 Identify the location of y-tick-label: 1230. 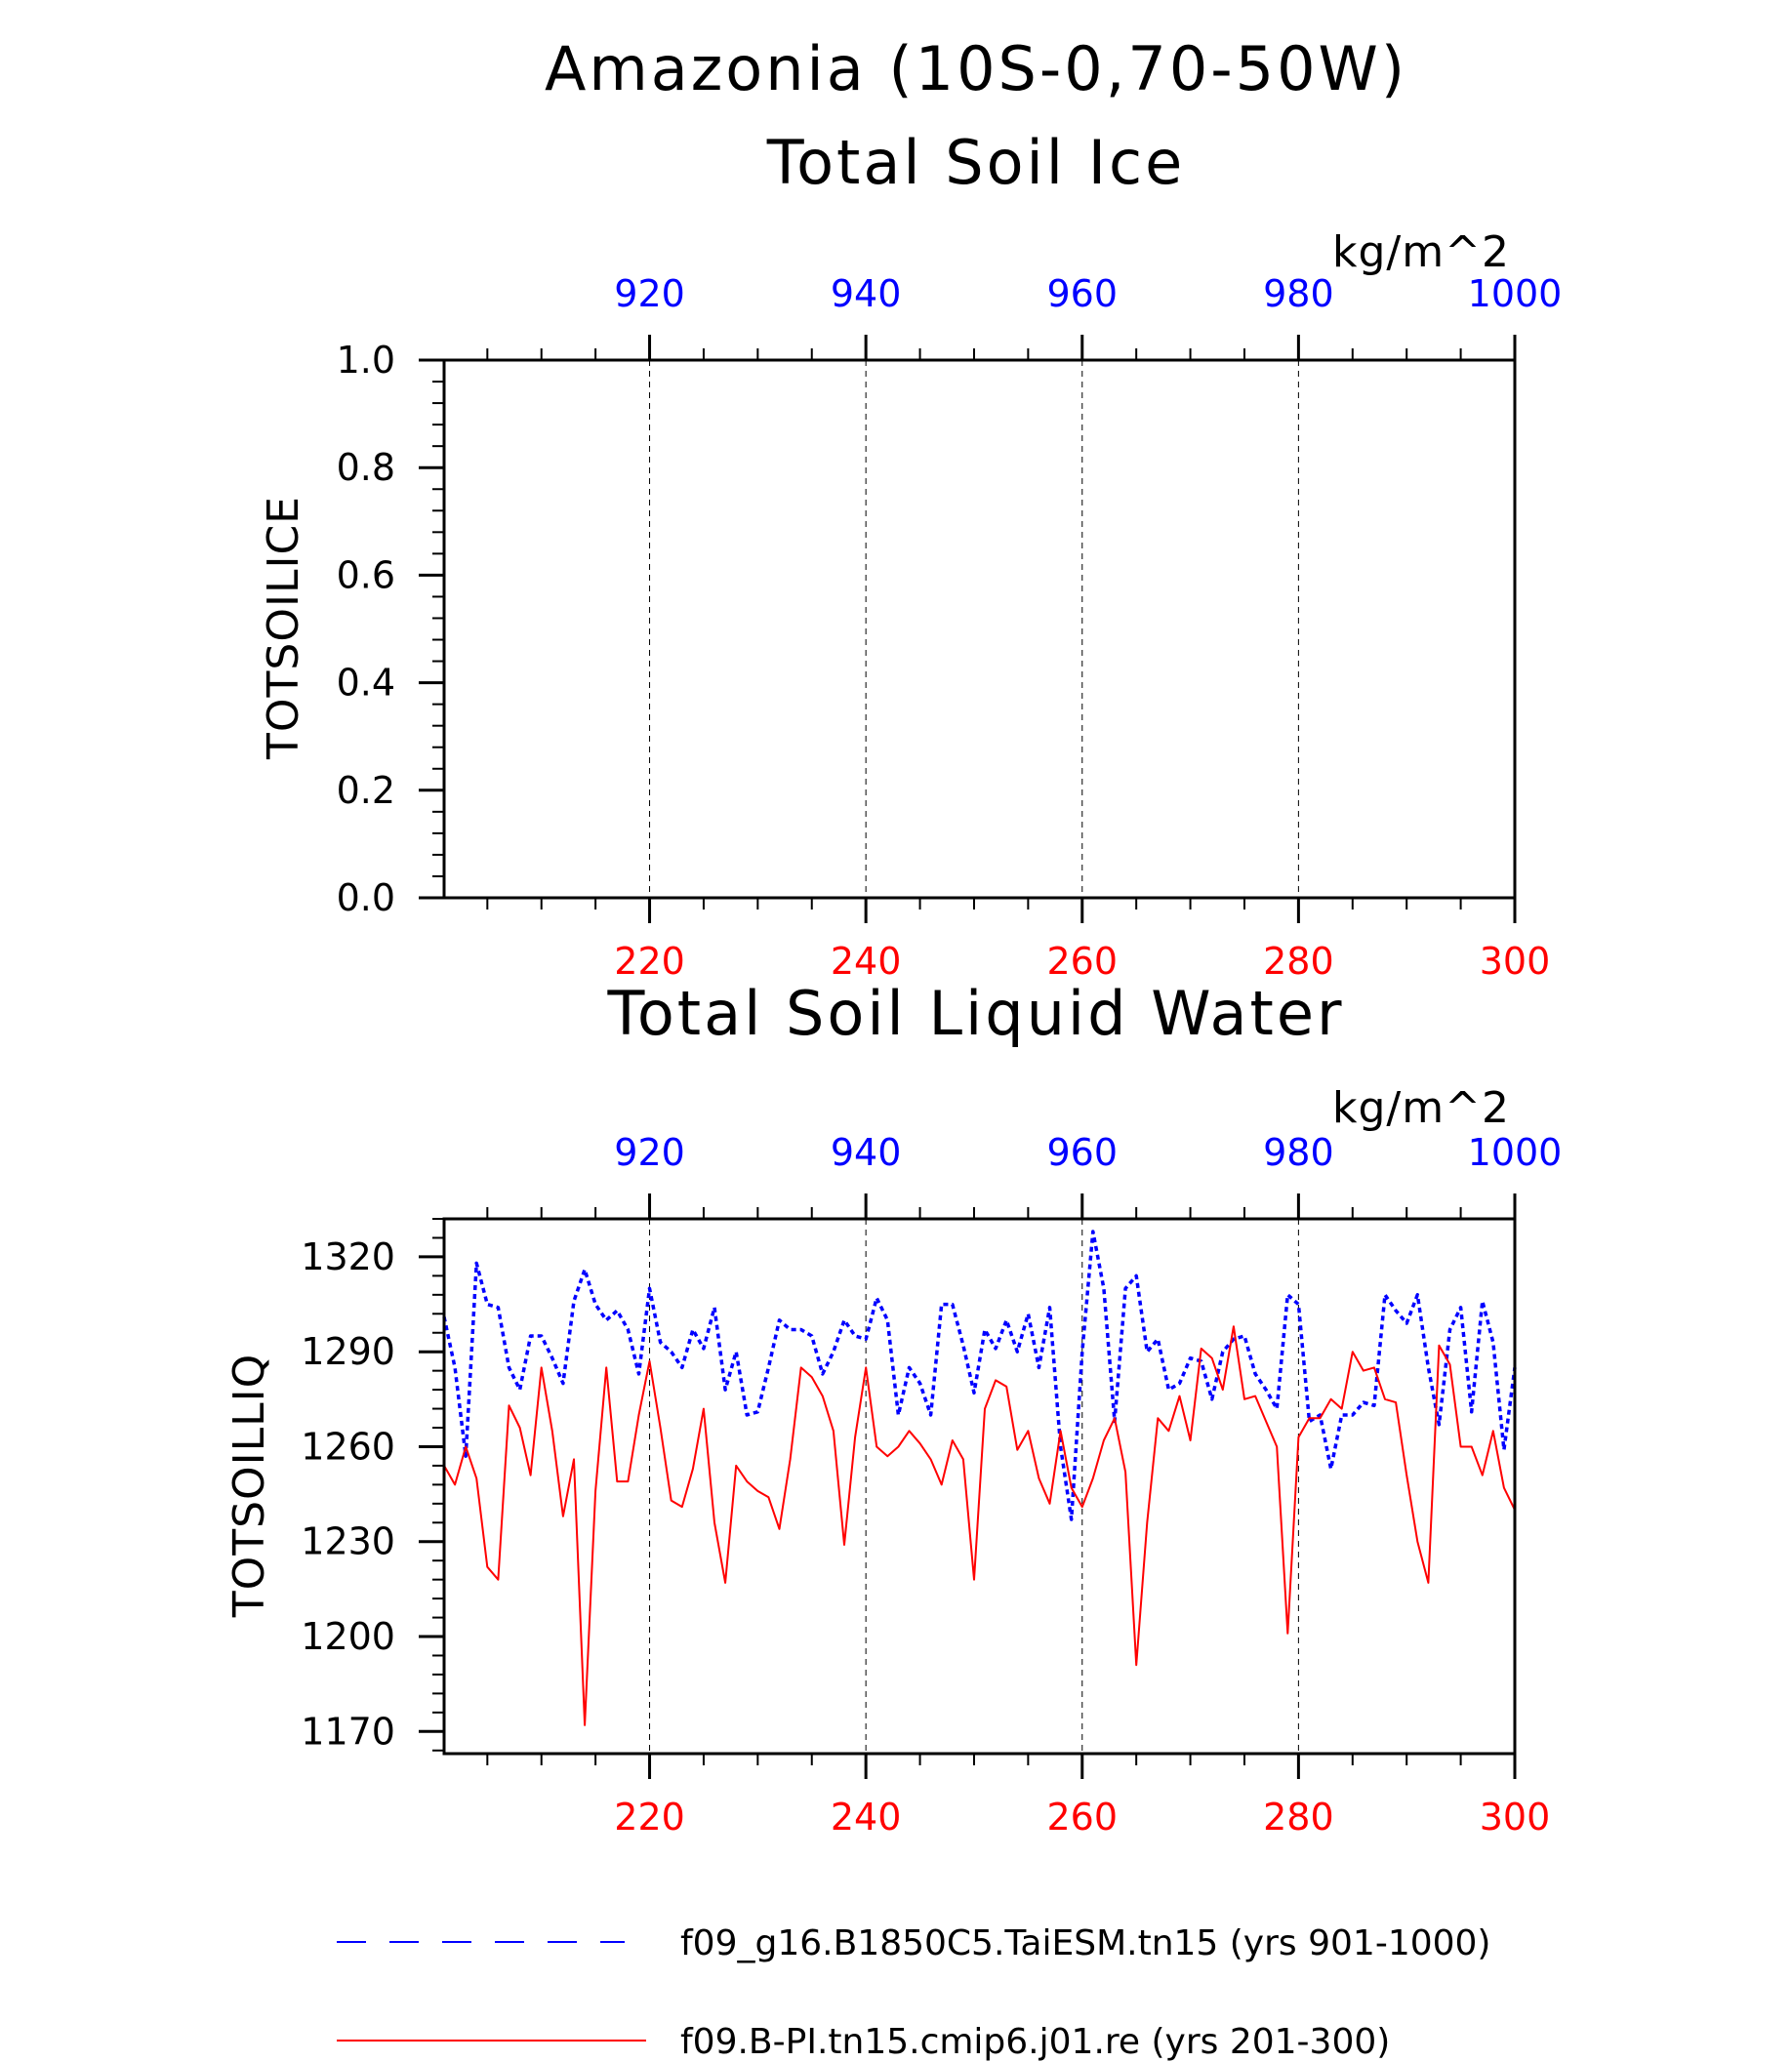
(348, 1541).